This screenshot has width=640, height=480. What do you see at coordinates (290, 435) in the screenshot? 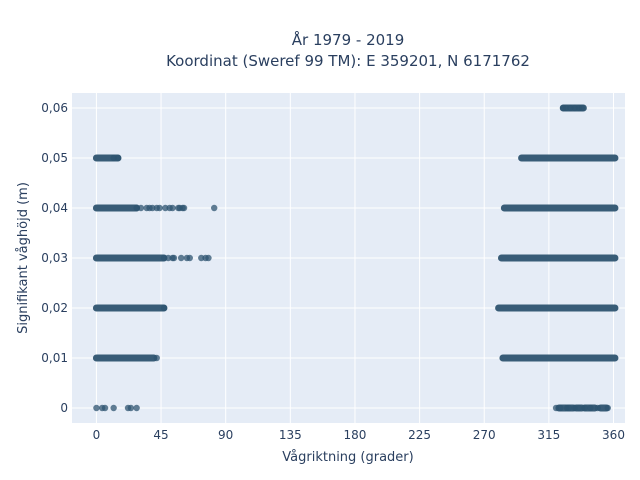
I see `x-tick-label: 135` at bounding box center [290, 435].